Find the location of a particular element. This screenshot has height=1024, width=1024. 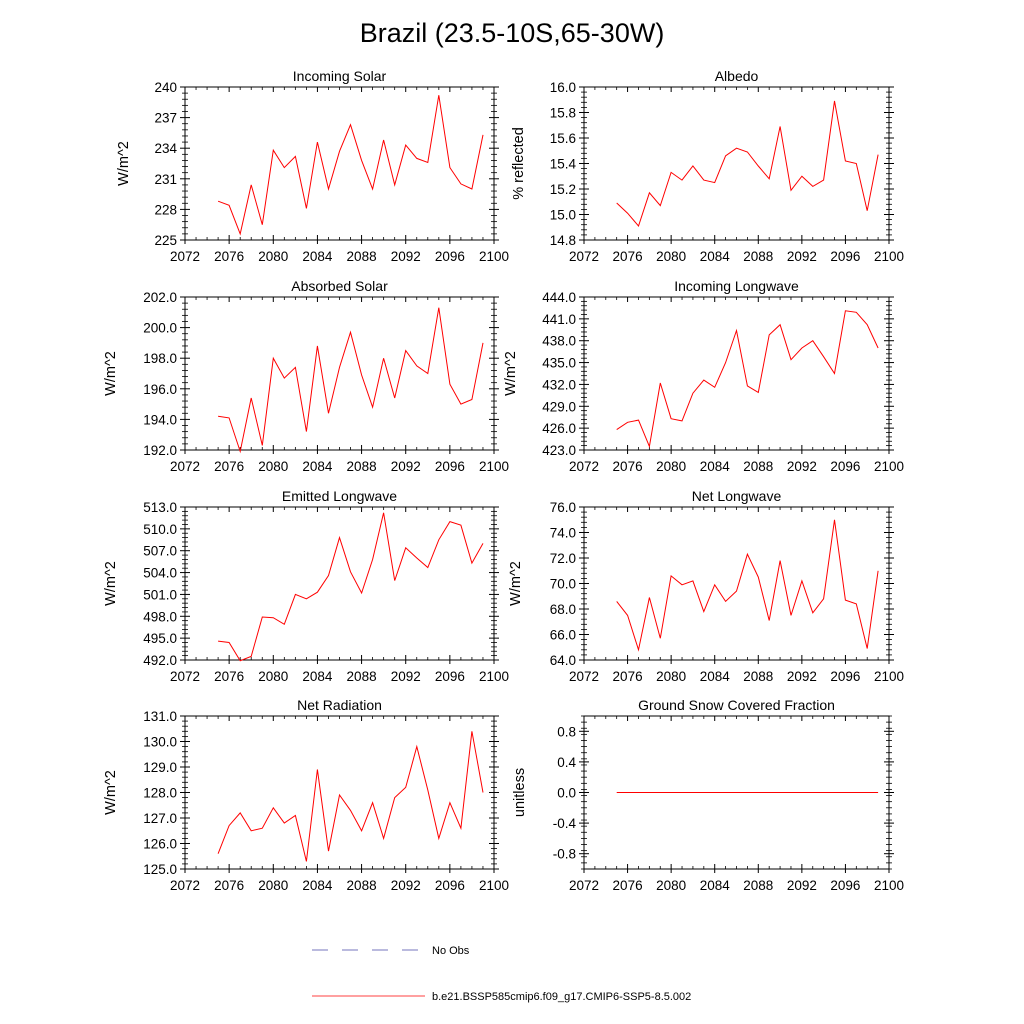

y-tick-label: 15.0 is located at coordinates (563, 215).